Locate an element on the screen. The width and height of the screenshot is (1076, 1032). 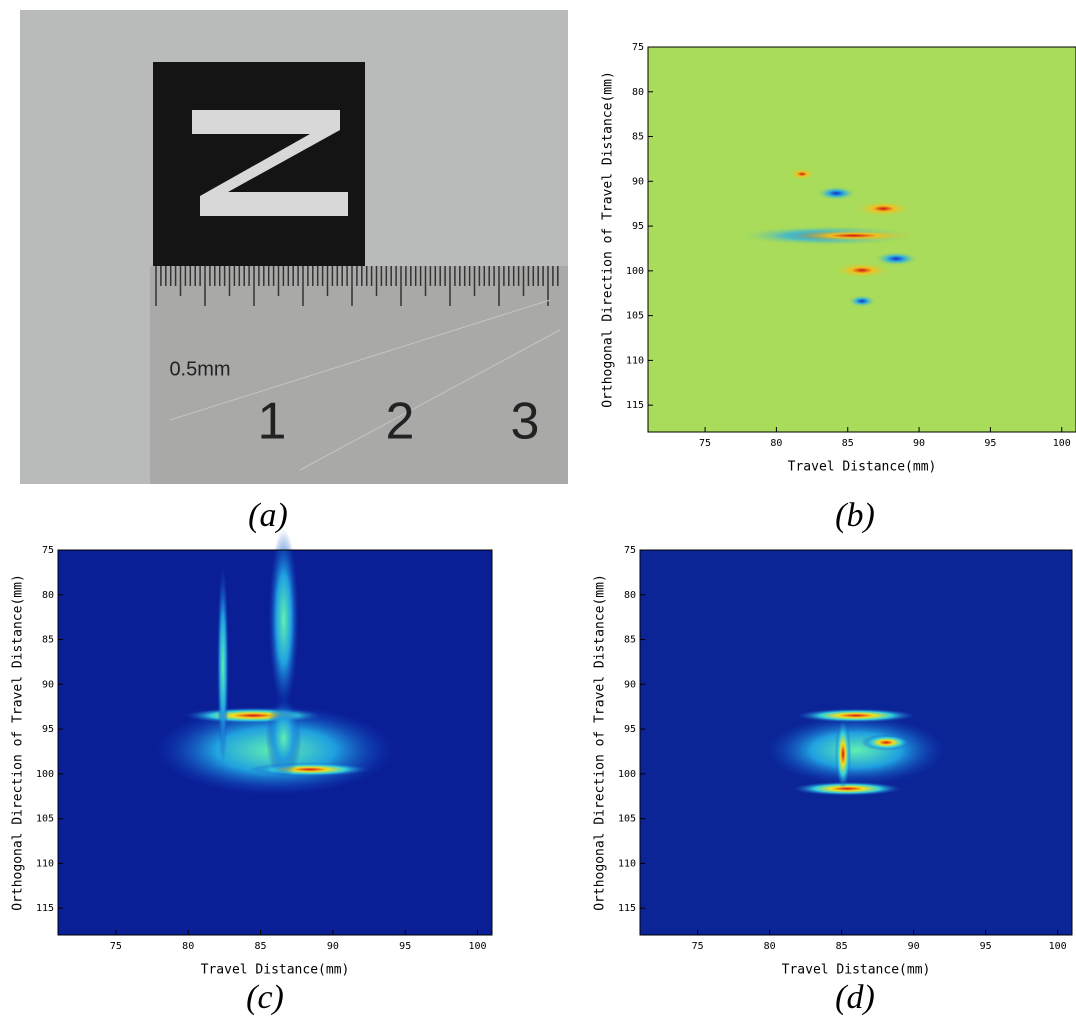
ruler-number: 1 is located at coordinates (272, 422).